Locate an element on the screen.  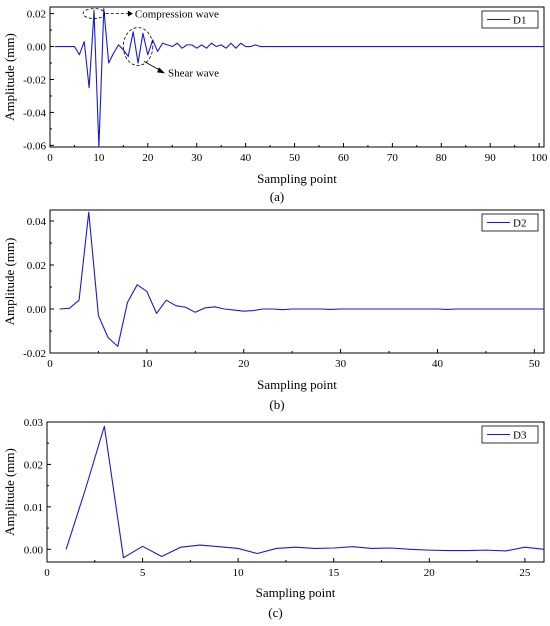
y-tick-label: -0.06 is located at coordinates (34, 146).